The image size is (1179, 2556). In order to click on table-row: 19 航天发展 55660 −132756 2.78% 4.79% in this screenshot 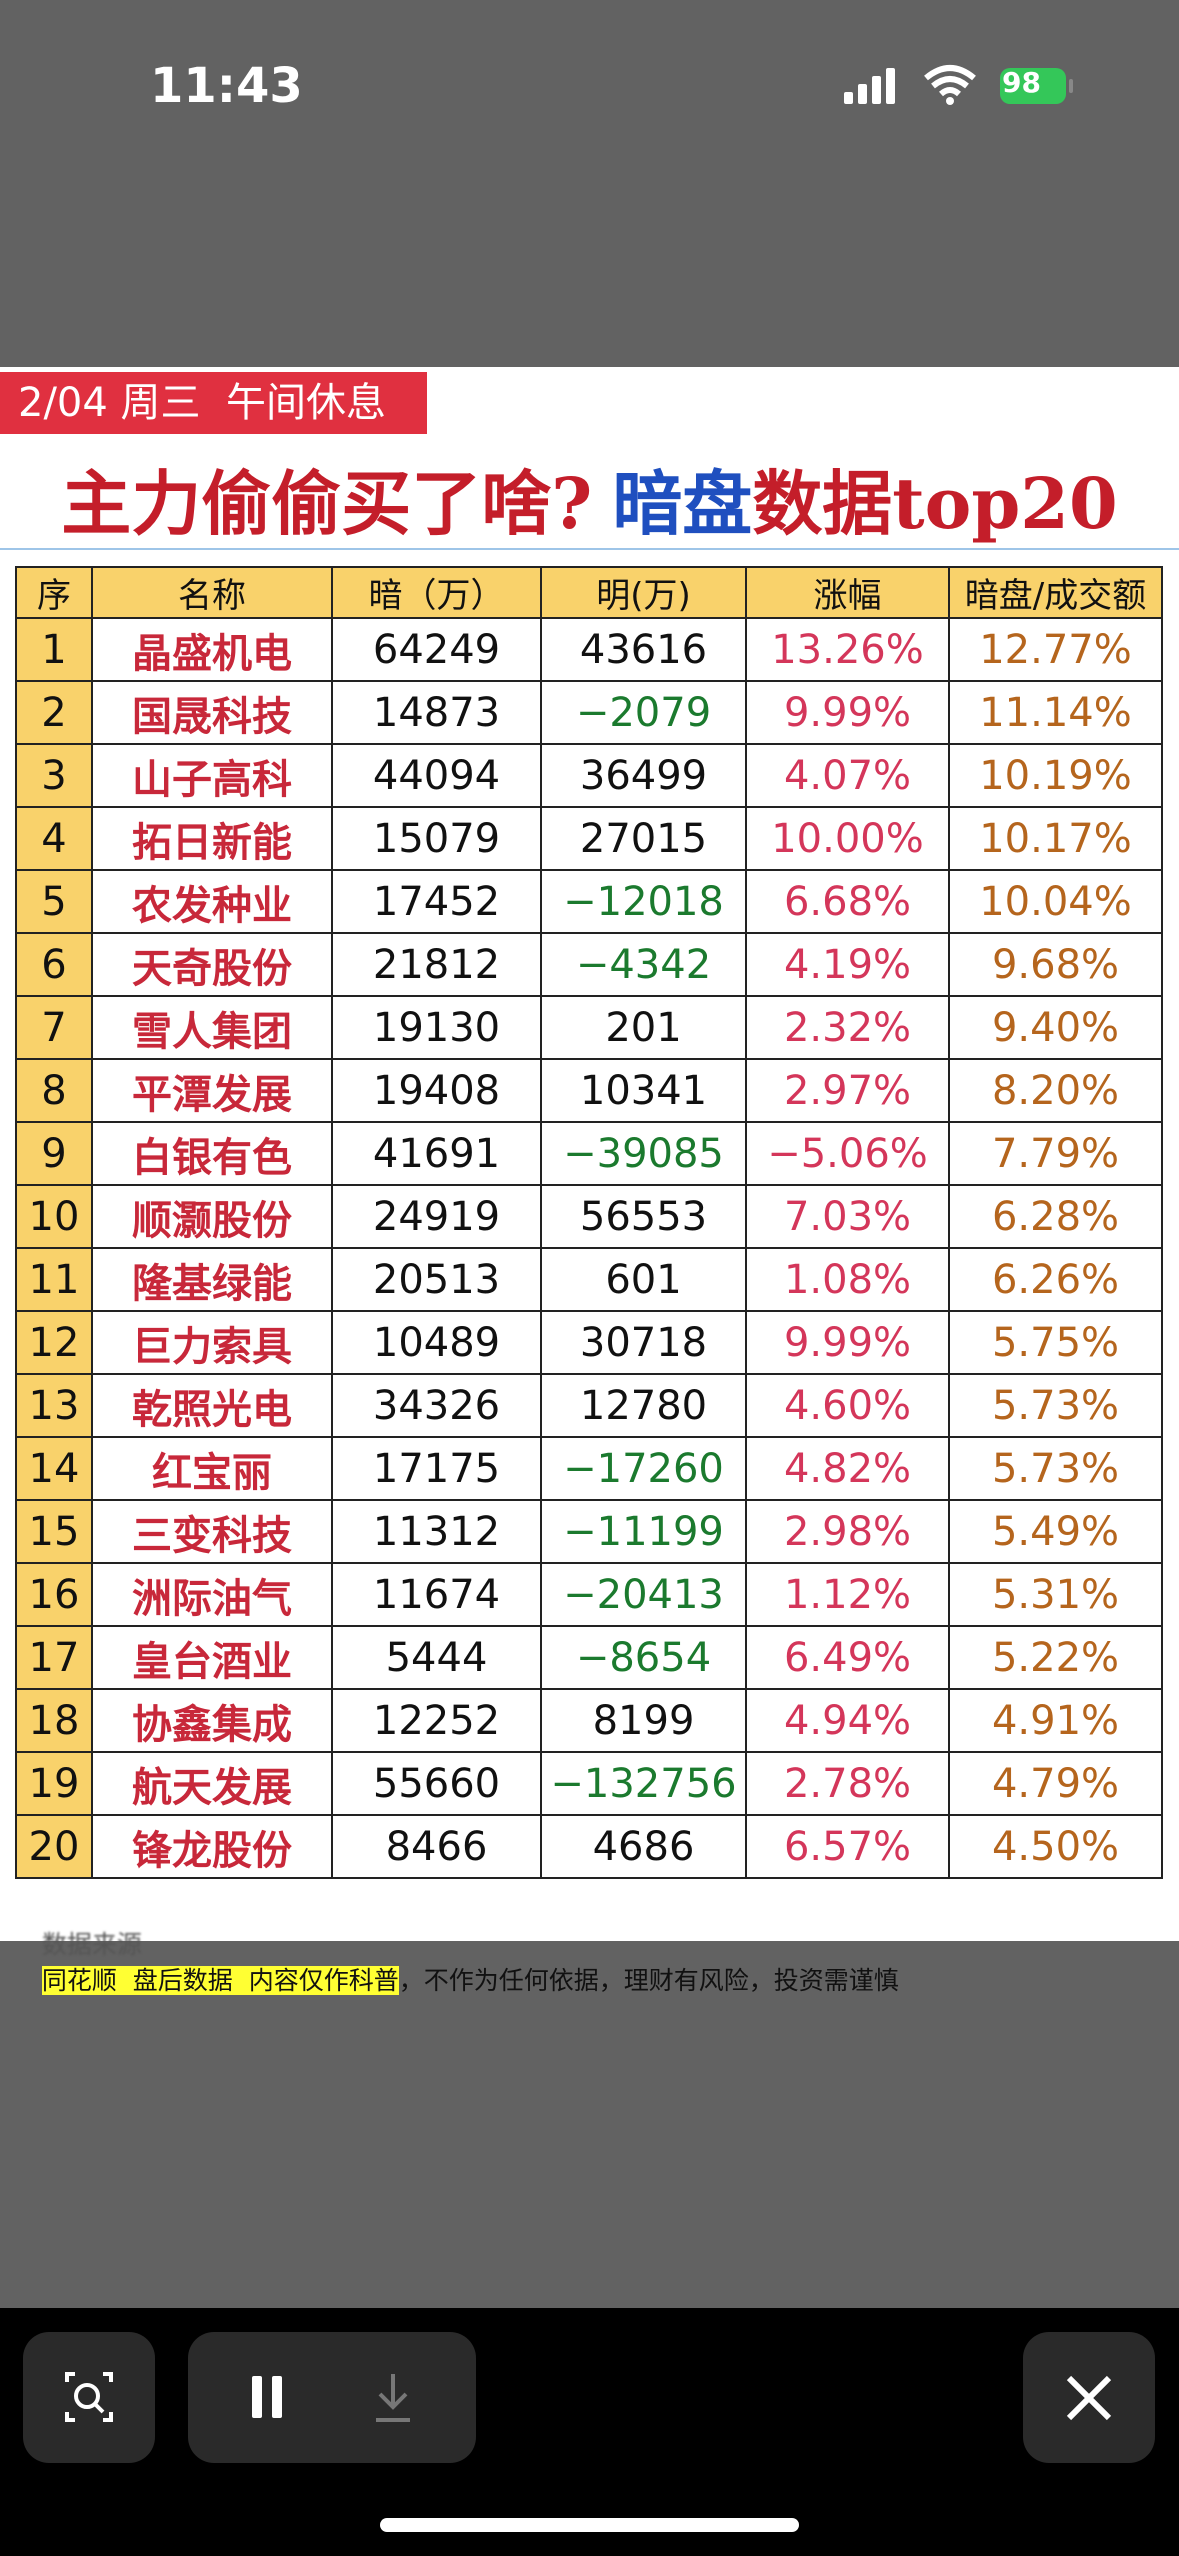, I will do `click(589, 1783)`.